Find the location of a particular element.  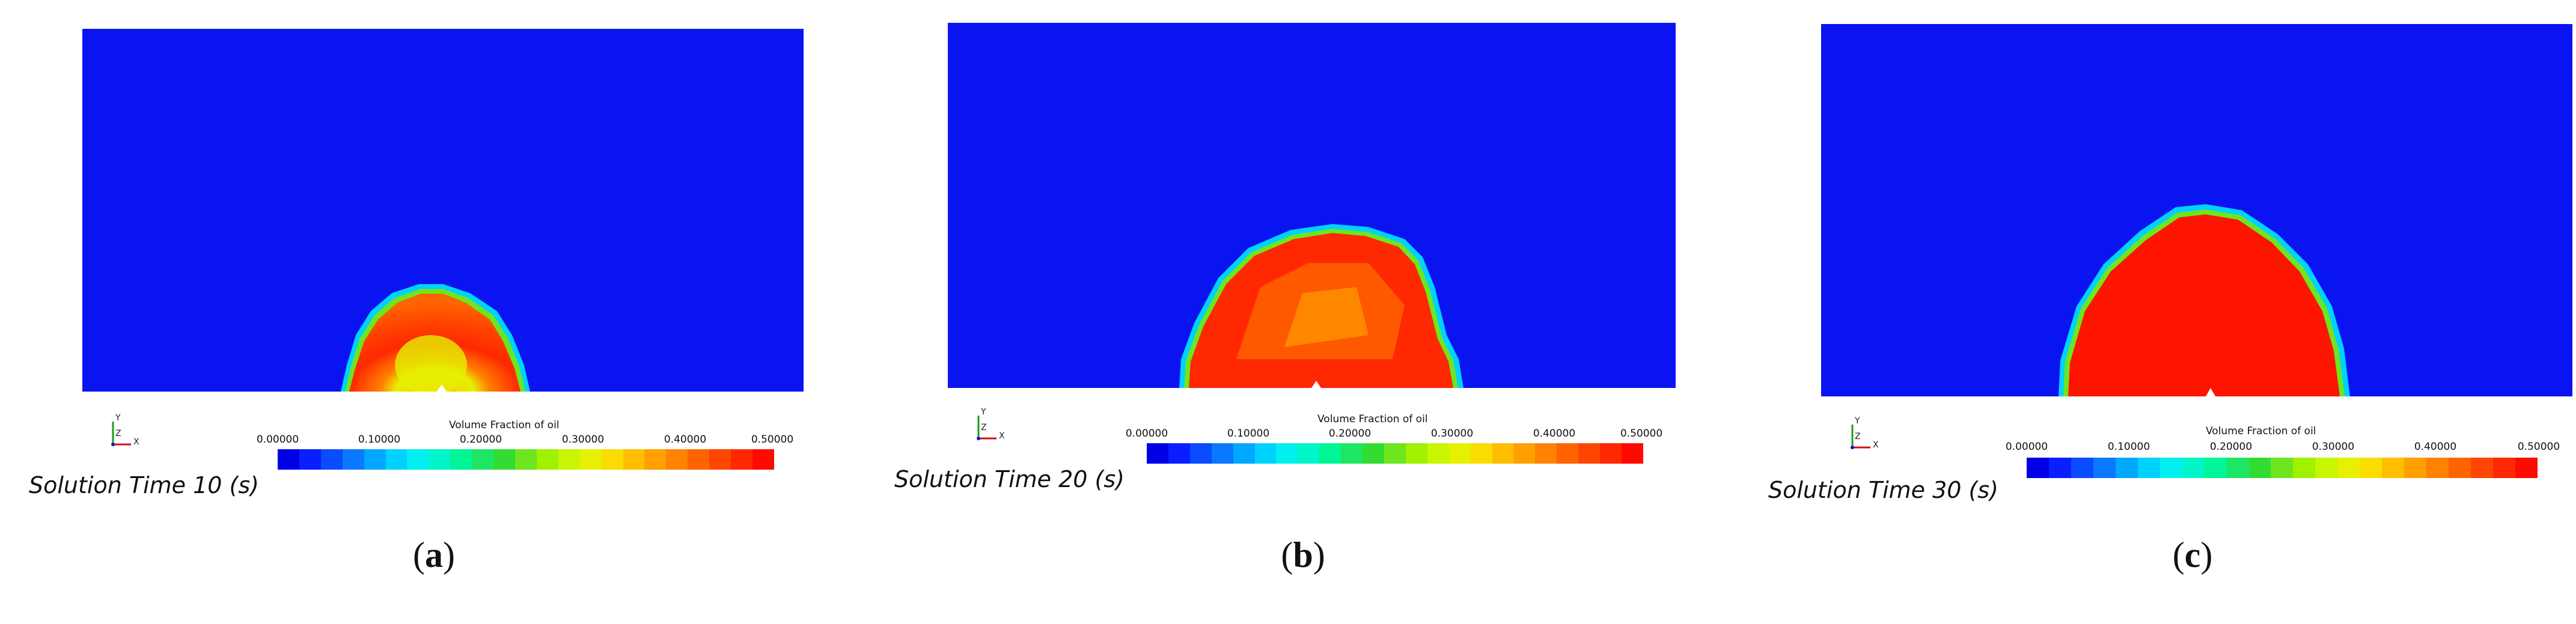

colorbar-b is located at coordinates (1395, 454).